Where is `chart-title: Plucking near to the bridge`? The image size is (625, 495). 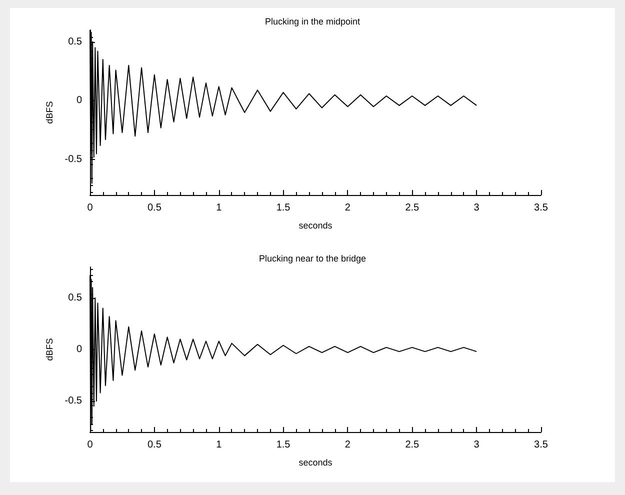
chart-title: Plucking near to the bridge is located at coordinates (312, 259).